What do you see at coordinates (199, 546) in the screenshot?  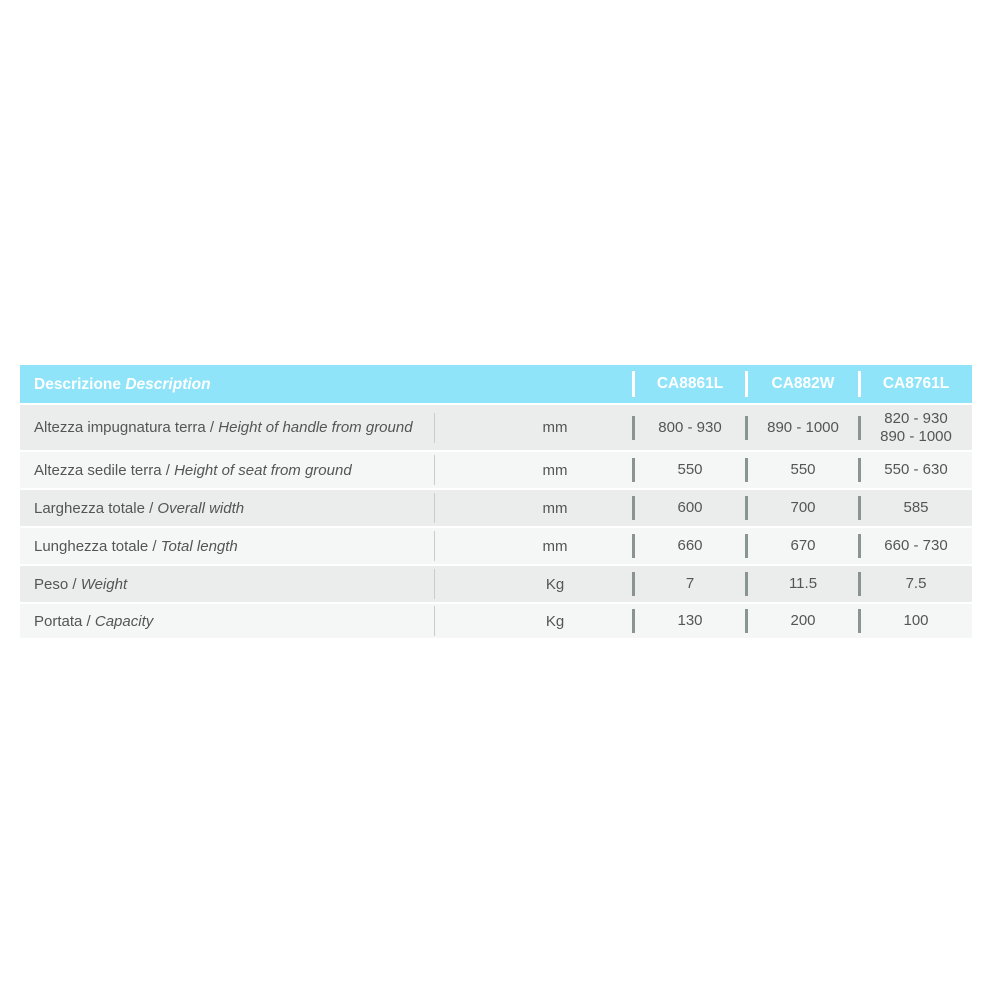 I see `description-en: Total length` at bounding box center [199, 546].